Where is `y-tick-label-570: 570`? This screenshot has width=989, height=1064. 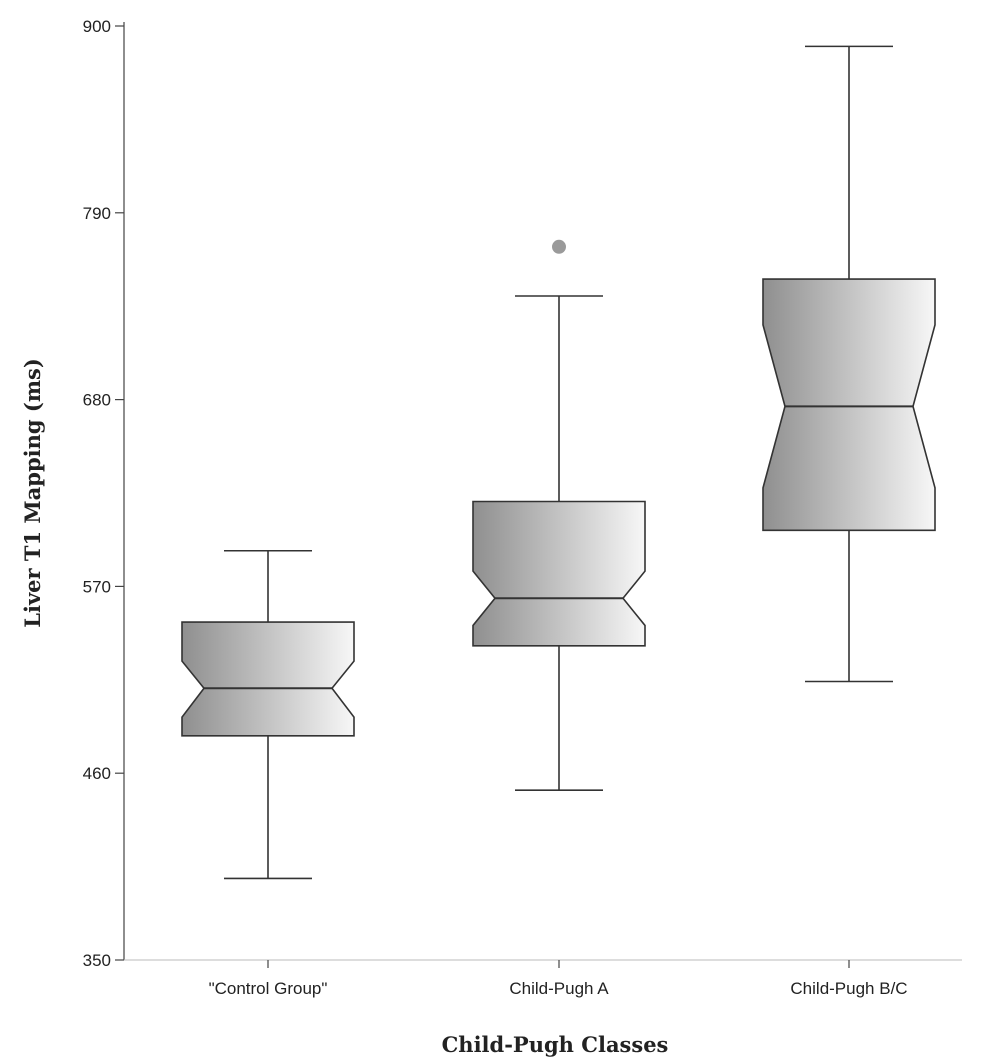 y-tick-label-570: 570 is located at coordinates (97, 586).